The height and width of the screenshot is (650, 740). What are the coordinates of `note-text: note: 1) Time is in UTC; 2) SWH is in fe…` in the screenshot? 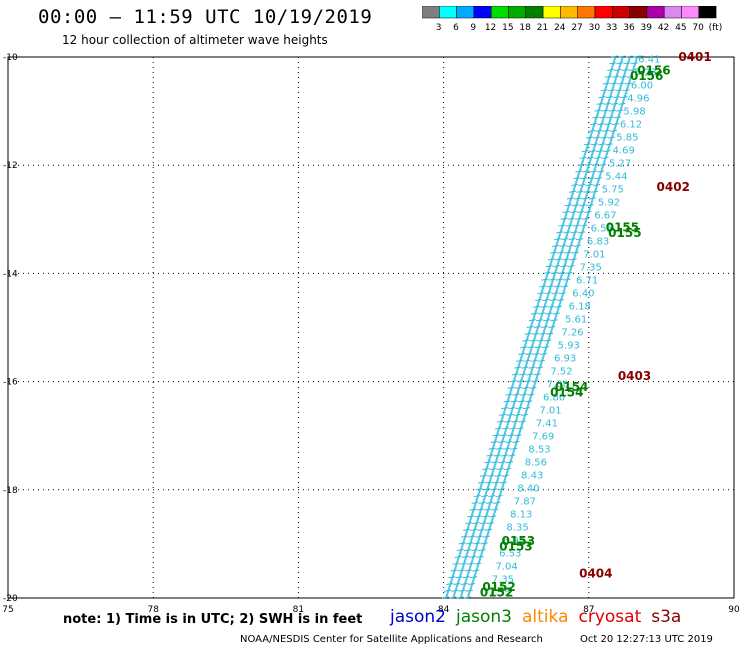 It's located at (213, 619).